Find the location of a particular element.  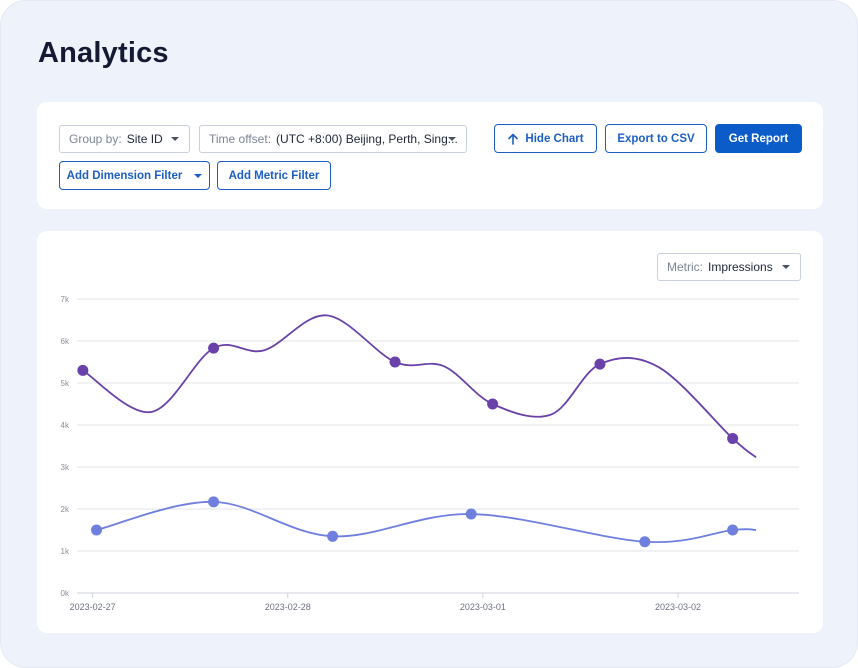

y-tick-label: 1k is located at coordinates (65, 551).